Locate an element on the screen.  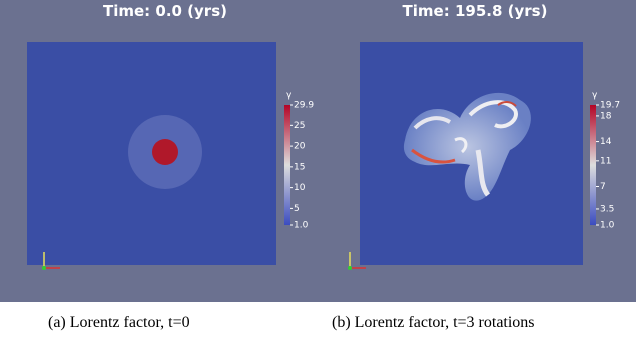
colorbar-tick-label: 7 is located at coordinates (603, 187).